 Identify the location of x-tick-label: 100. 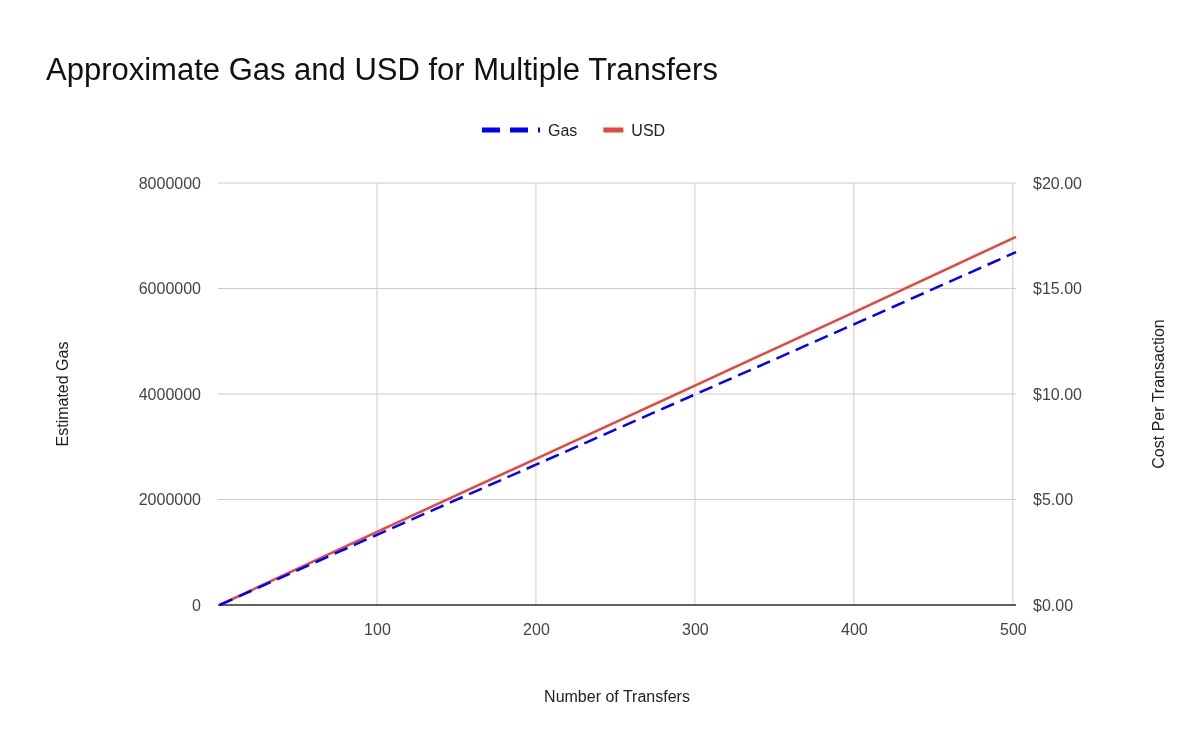
(377, 630).